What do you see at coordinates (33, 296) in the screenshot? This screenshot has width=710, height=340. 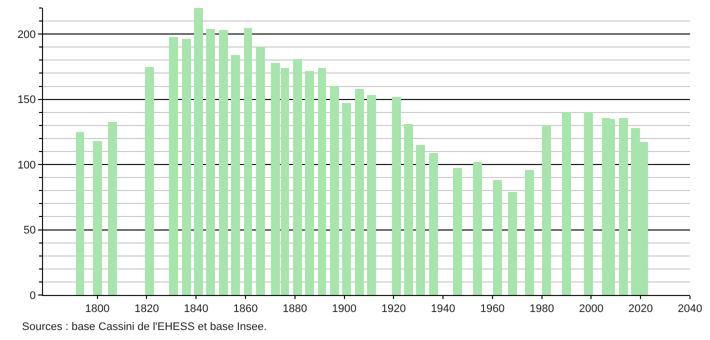 I see `y-tick-label: 0` at bounding box center [33, 296].